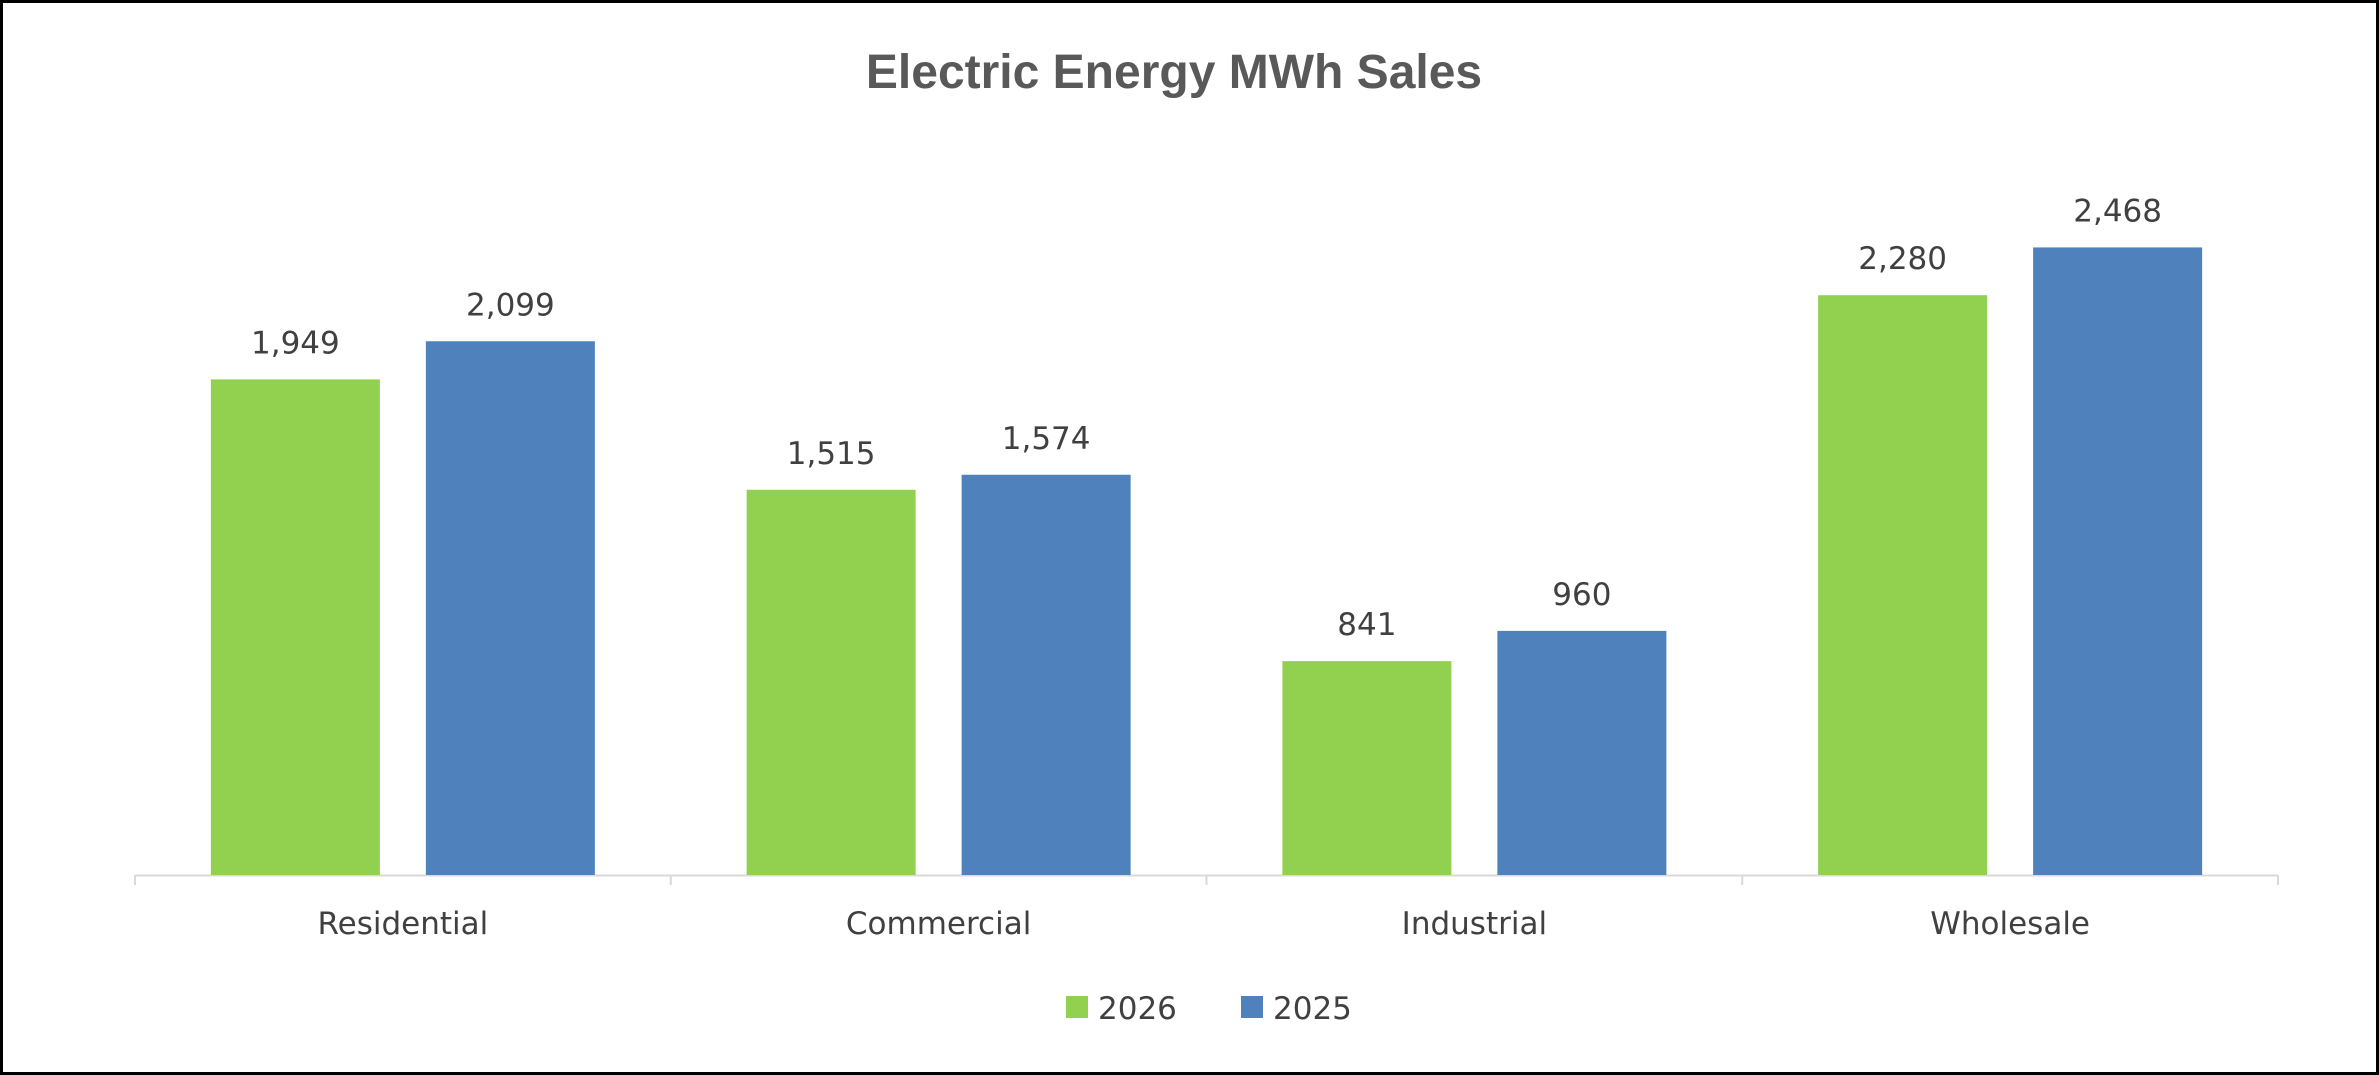 This screenshot has height=1075, width=2379. What do you see at coordinates (1581, 595) in the screenshot?
I see `data-label: 960` at bounding box center [1581, 595].